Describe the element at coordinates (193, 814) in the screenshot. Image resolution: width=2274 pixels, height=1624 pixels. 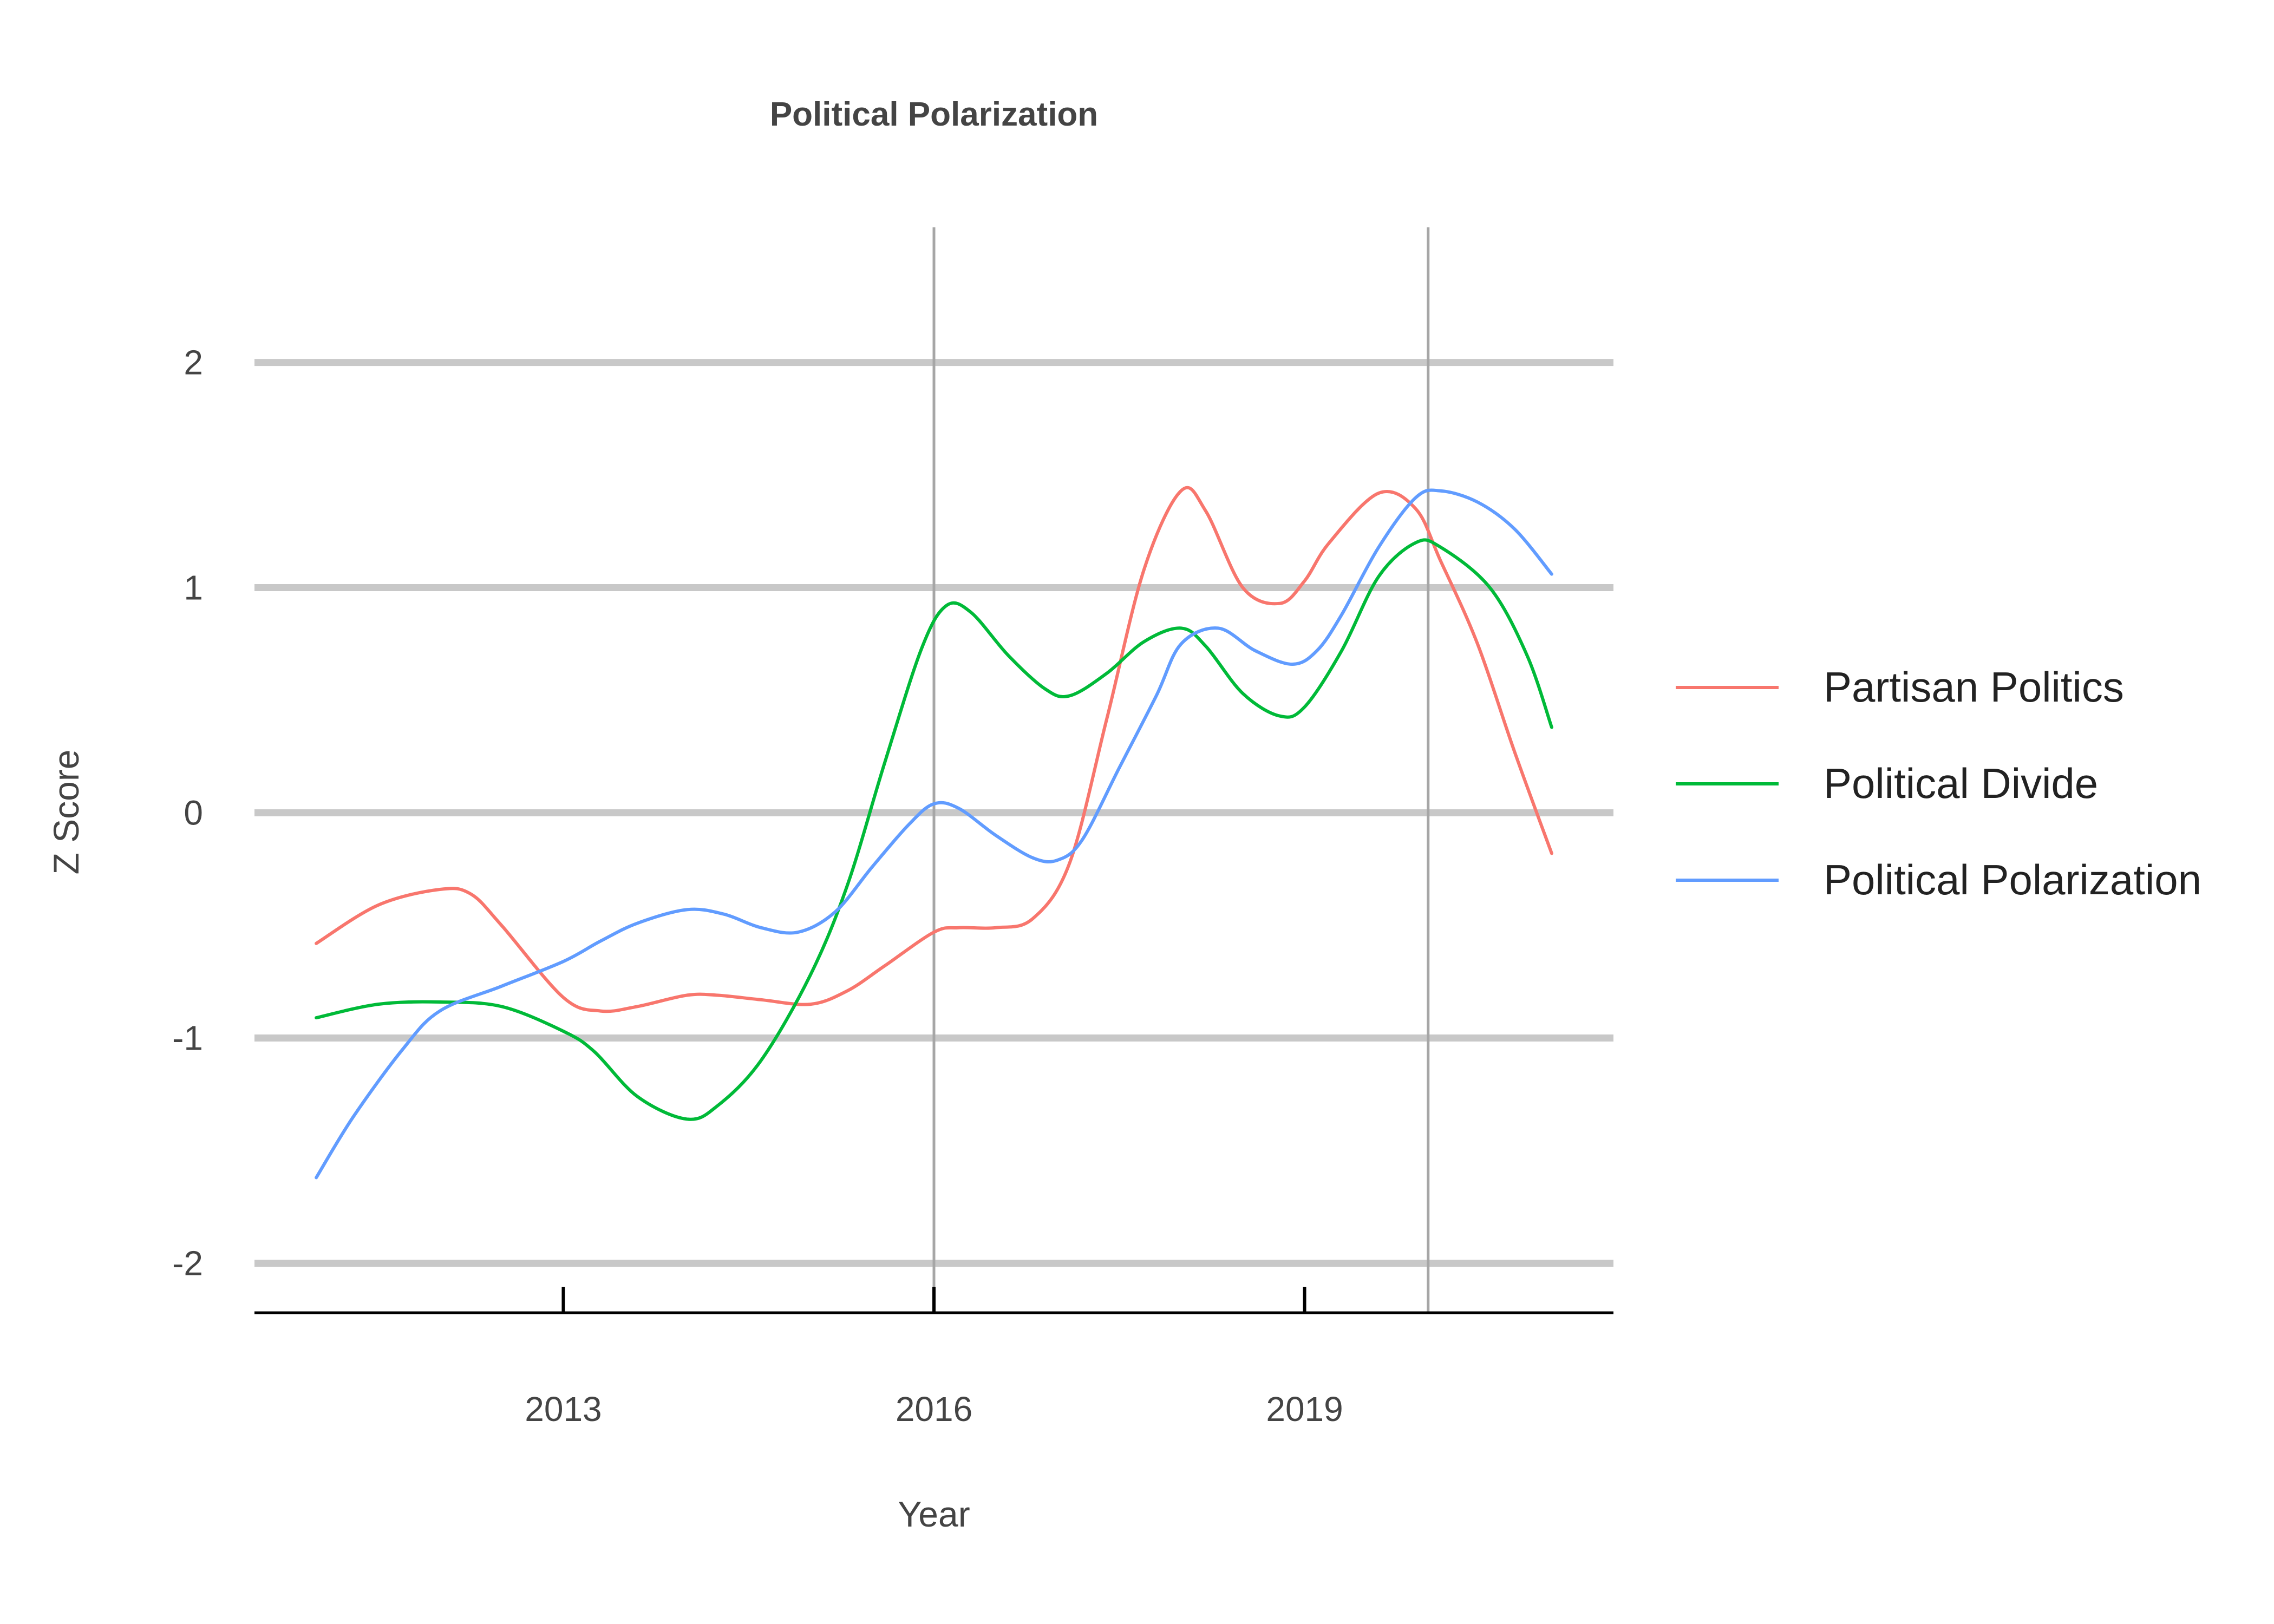
I see `y-tick-label: 0` at that location.